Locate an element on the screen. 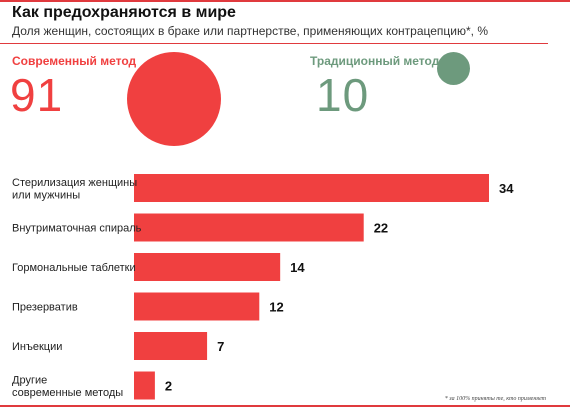  traditional-method-circle is located at coordinates (453, 68).